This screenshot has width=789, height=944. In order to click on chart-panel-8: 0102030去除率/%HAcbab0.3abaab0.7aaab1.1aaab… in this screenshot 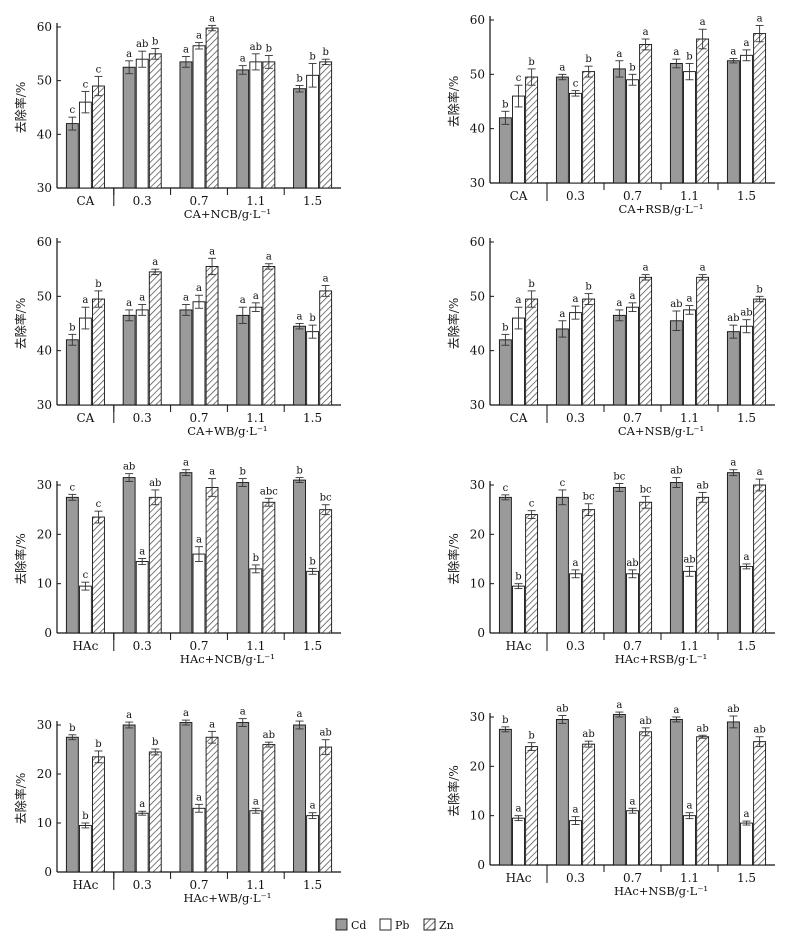, I will do `click(610, 799)`.